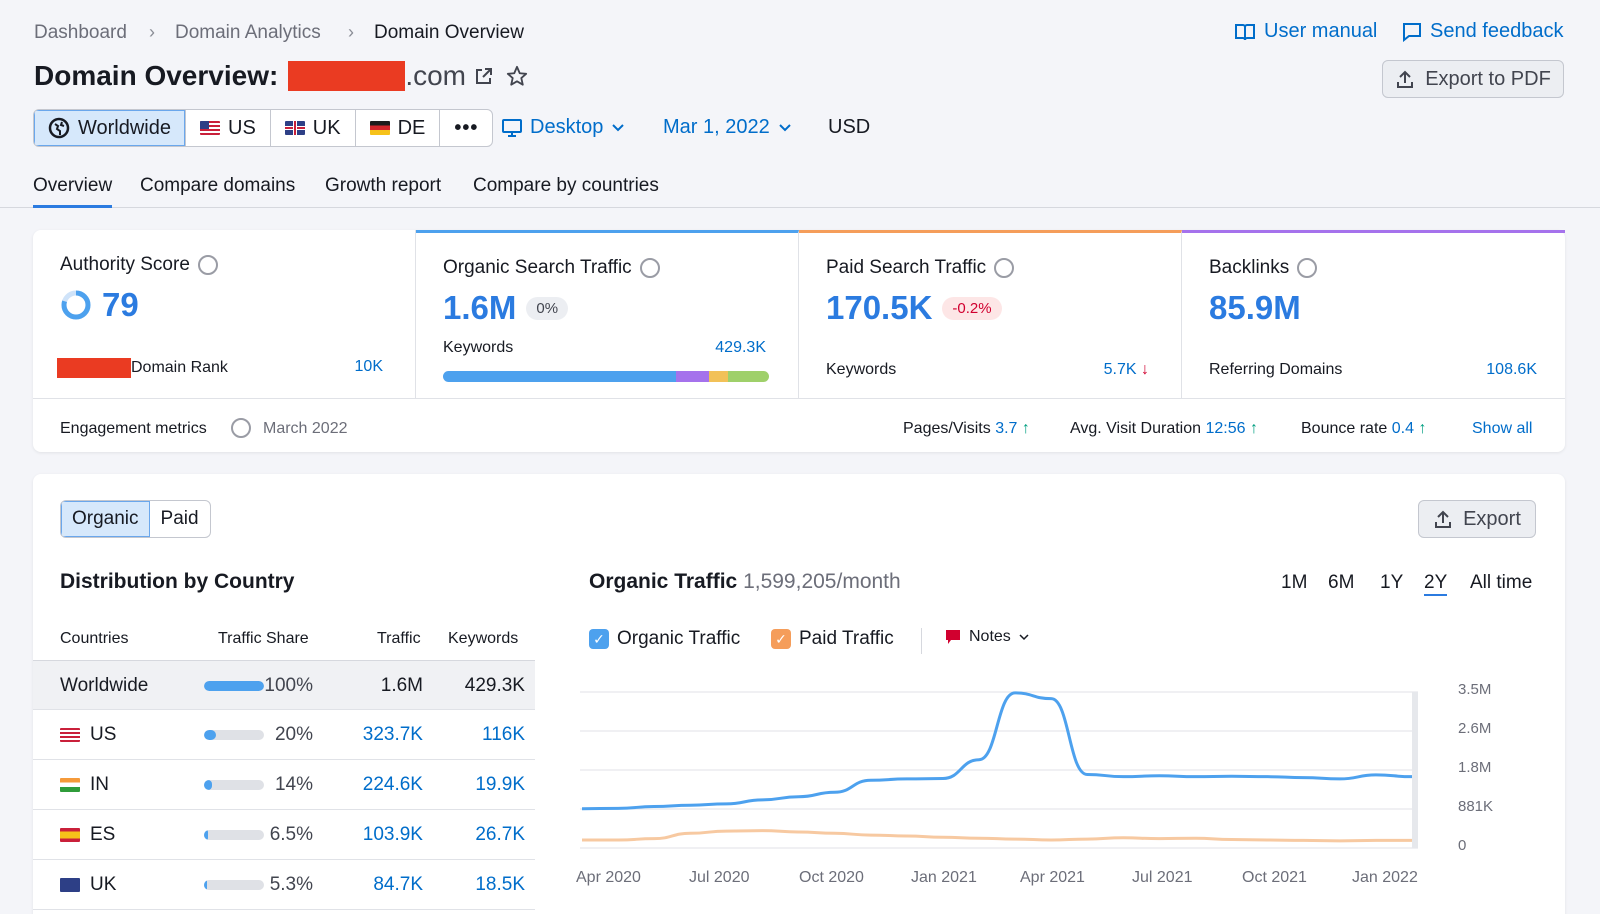  What do you see at coordinates (480, 307) in the screenshot?
I see `organic-value-text: 1.6M` at bounding box center [480, 307].